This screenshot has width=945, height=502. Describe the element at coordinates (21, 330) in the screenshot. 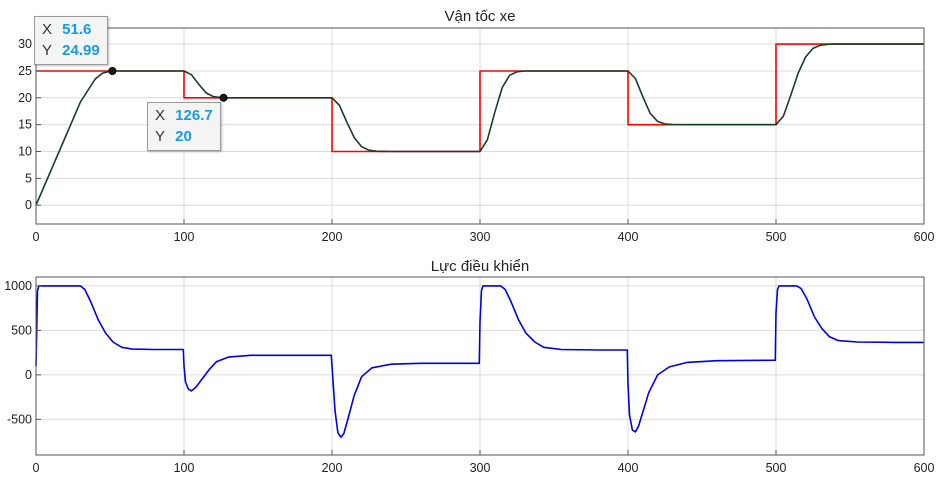

I see `y-tick-label: 500` at that location.